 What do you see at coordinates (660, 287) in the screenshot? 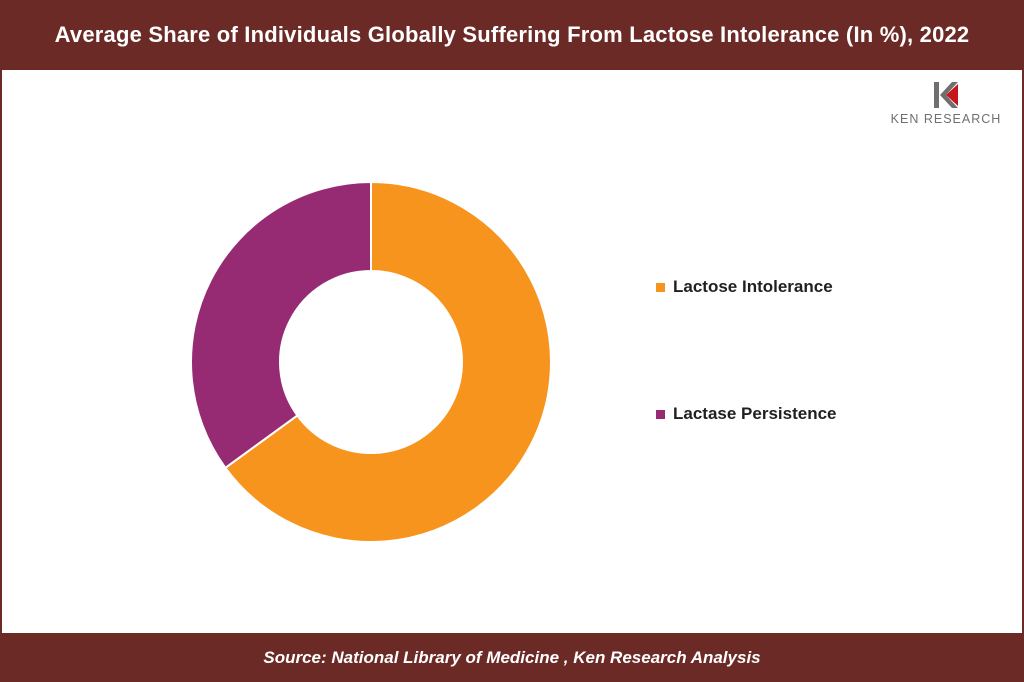
I see `legend-swatch-lactose-intolerance` at bounding box center [660, 287].